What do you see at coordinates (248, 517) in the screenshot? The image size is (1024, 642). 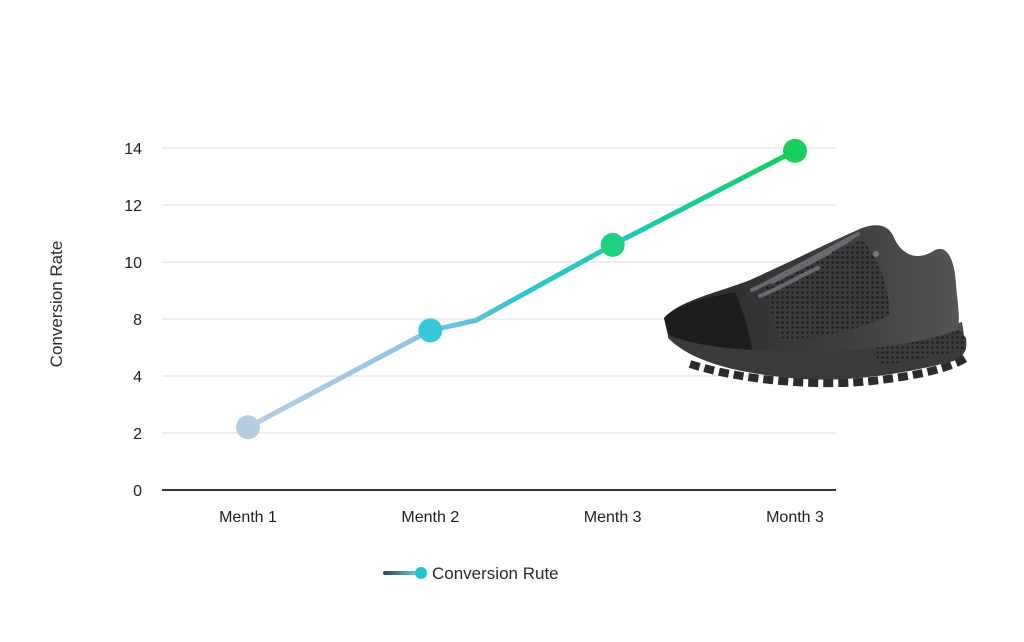 I see `x-tick-label: Menth 1` at bounding box center [248, 517].